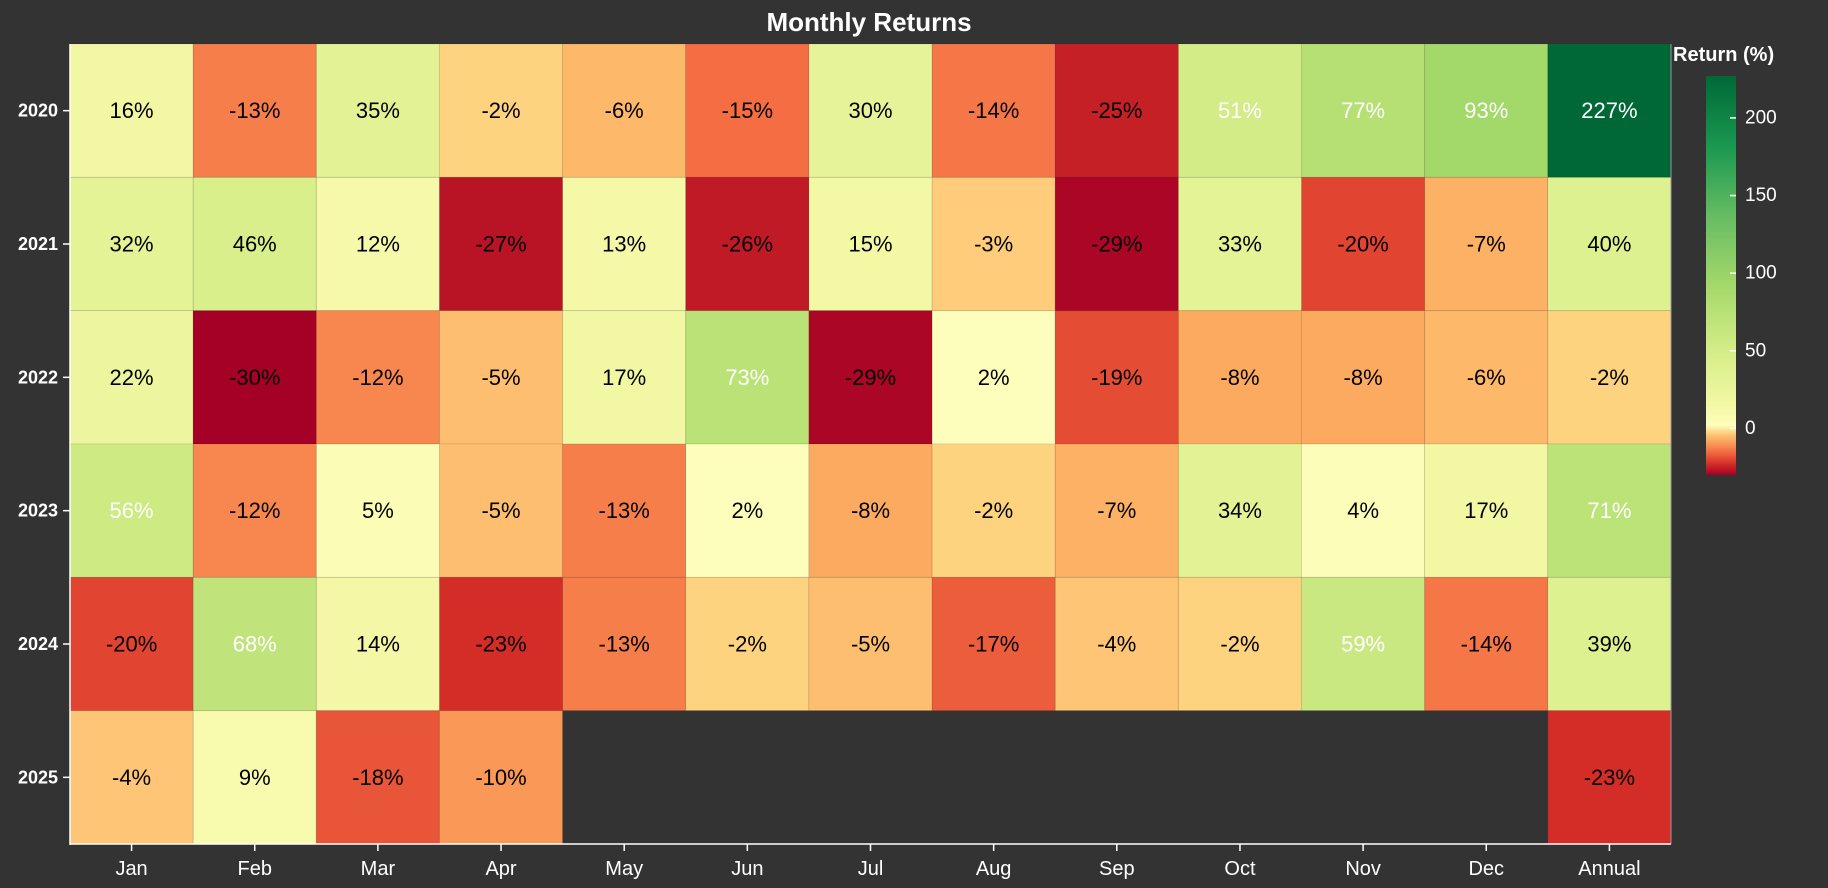  I want to click on heatmap-cell-2020-feb, so click(254, 110).